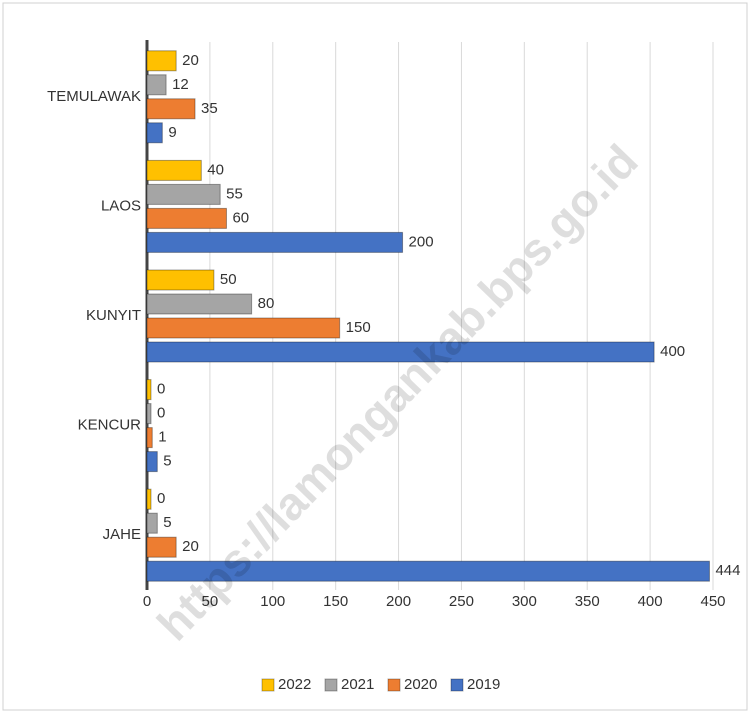 The height and width of the screenshot is (714, 751). I want to click on data-label: 55, so click(234, 193).